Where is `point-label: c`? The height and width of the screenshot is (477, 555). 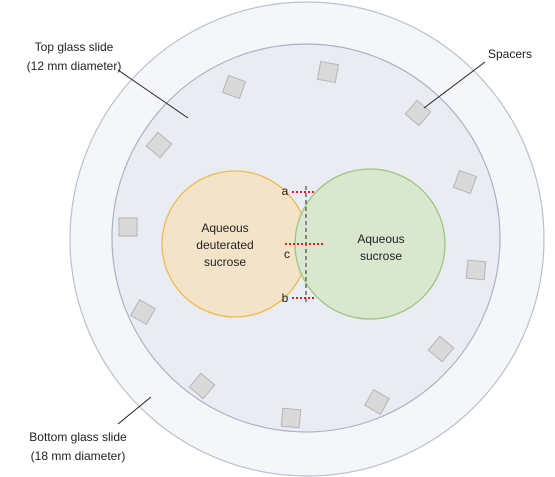 point-label: c is located at coordinates (287, 254).